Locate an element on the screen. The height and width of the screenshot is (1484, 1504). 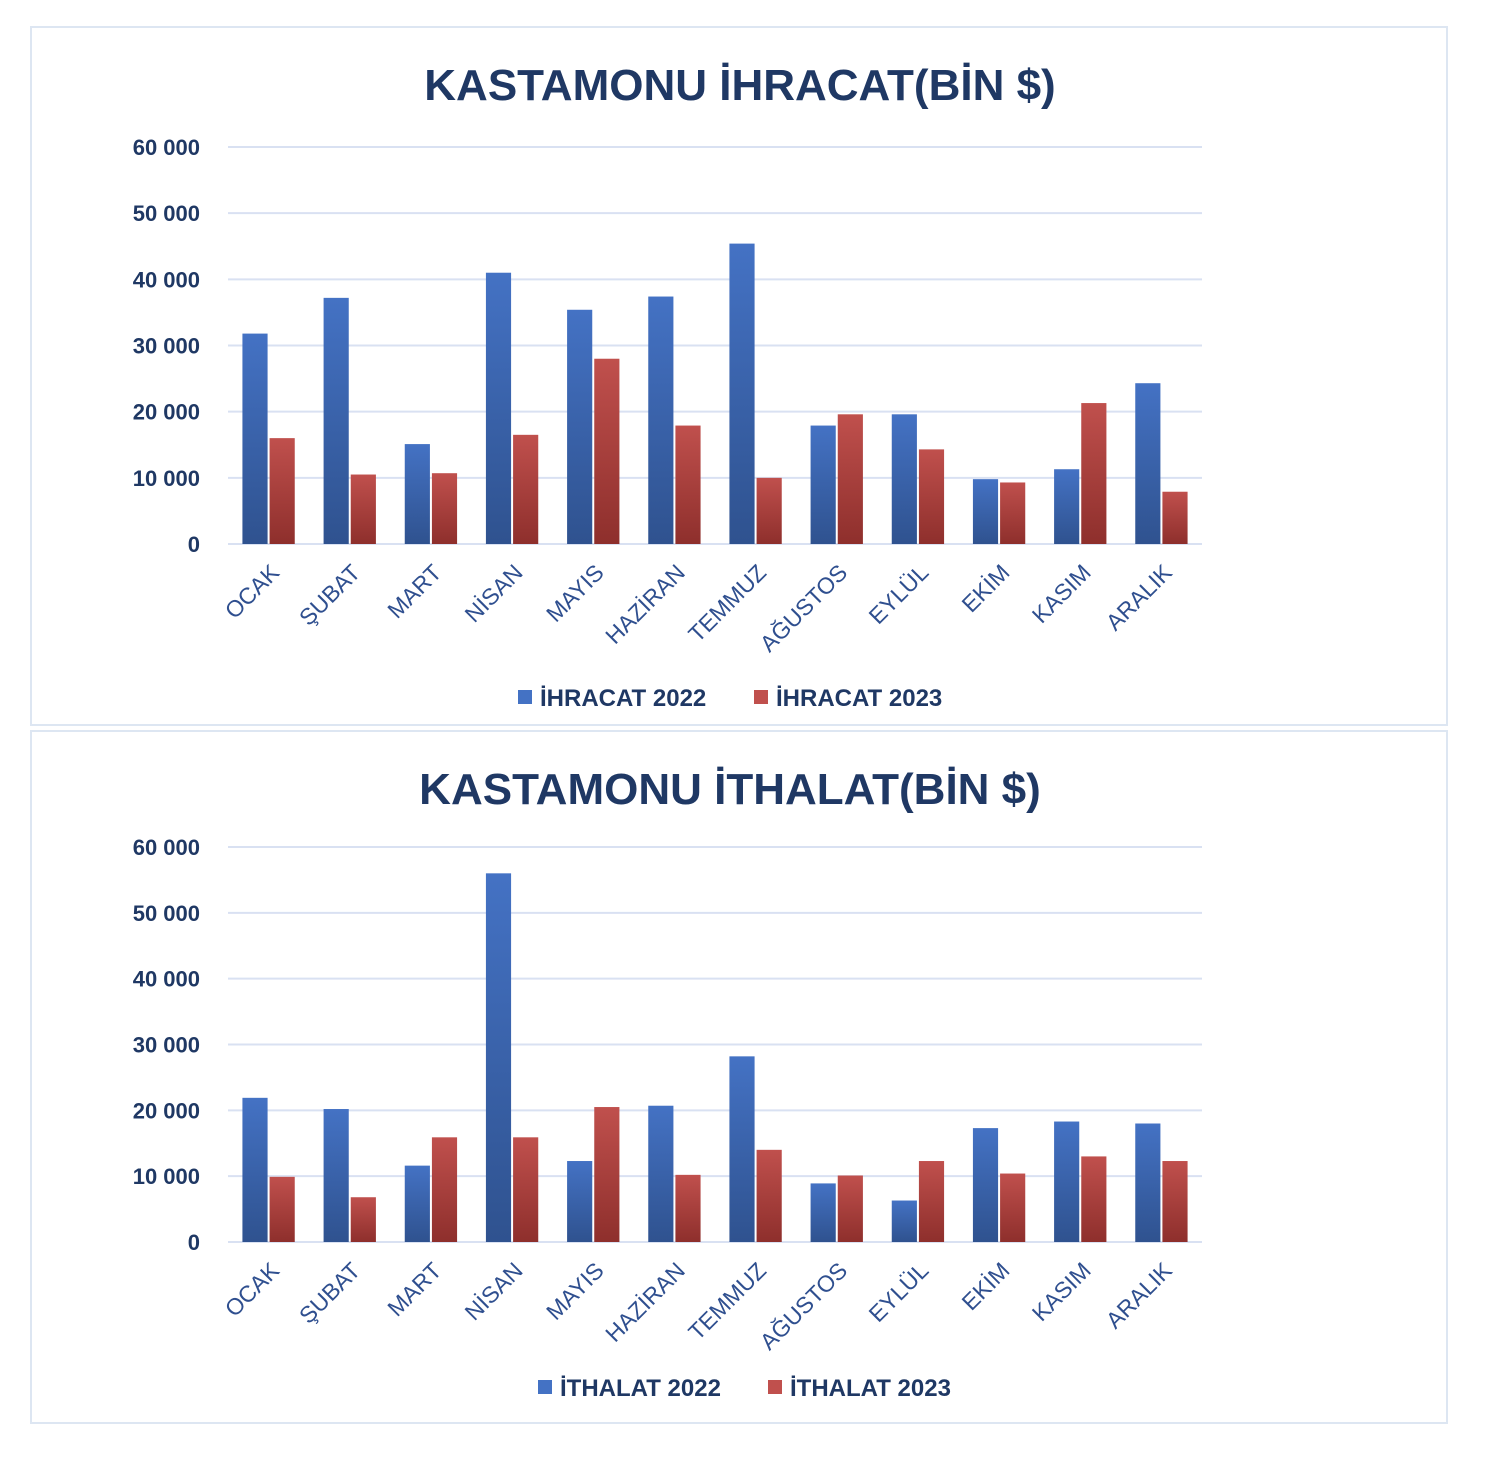
chart-title: KASTAMONU İTHALAT(BİN $) is located at coordinates (730, 789).